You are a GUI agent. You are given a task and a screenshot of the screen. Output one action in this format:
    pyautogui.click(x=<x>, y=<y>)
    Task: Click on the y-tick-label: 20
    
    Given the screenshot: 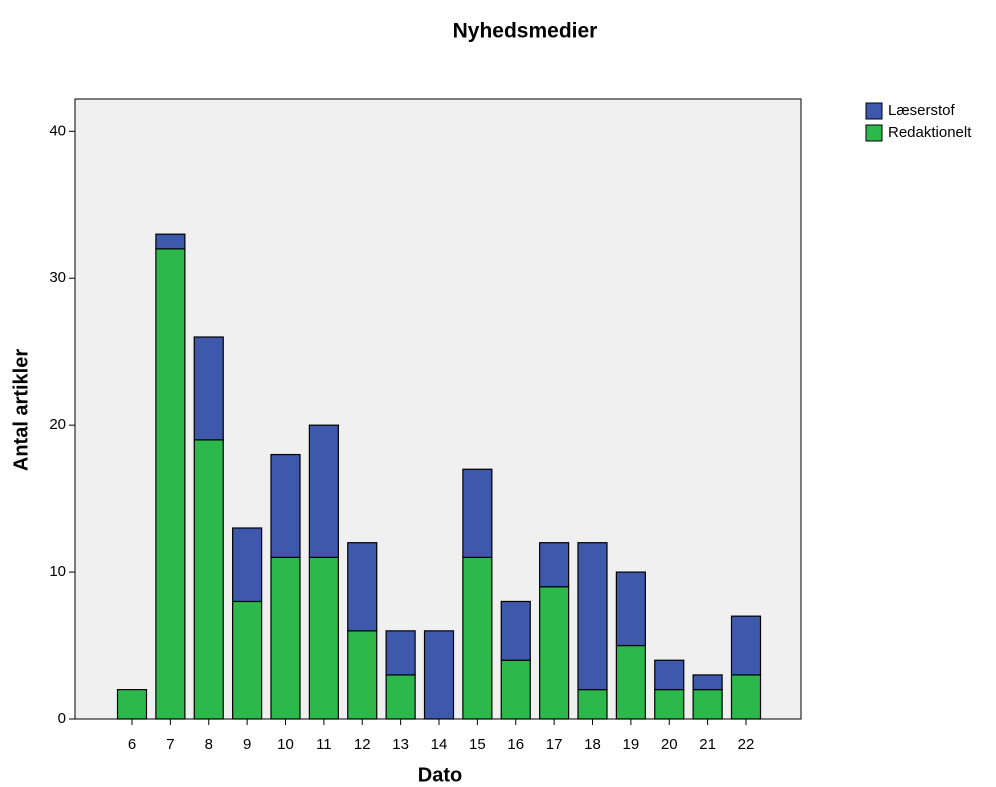 What is the action you would take?
    pyautogui.click(x=57, y=424)
    